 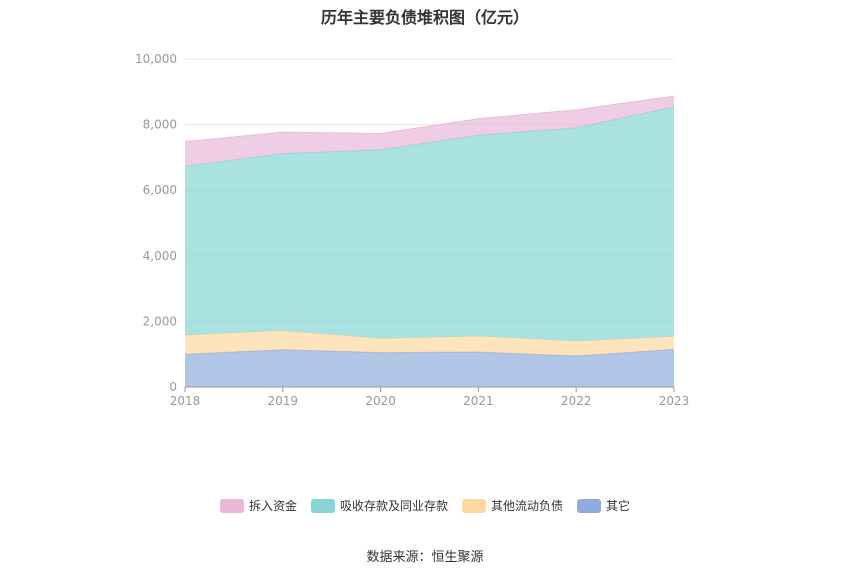 What do you see at coordinates (160, 256) in the screenshot?
I see `y-tick-label: 4,000` at bounding box center [160, 256].